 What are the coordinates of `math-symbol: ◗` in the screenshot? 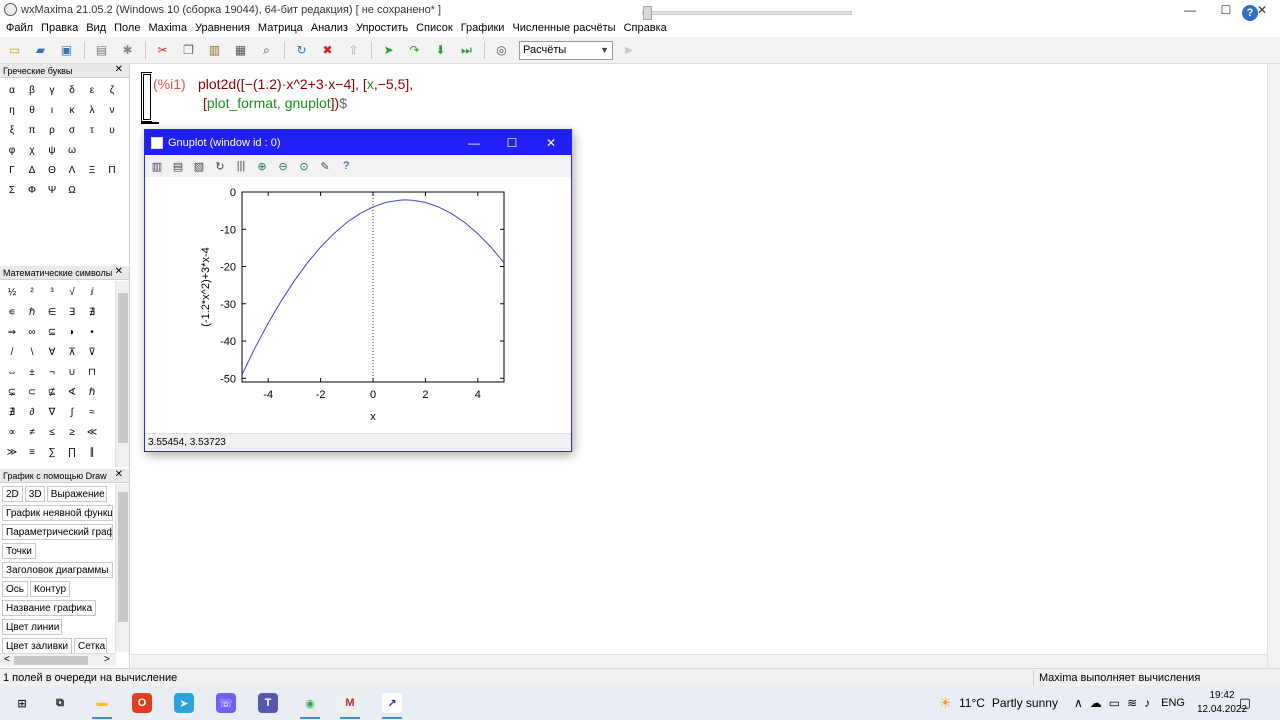 It's located at (72, 332).